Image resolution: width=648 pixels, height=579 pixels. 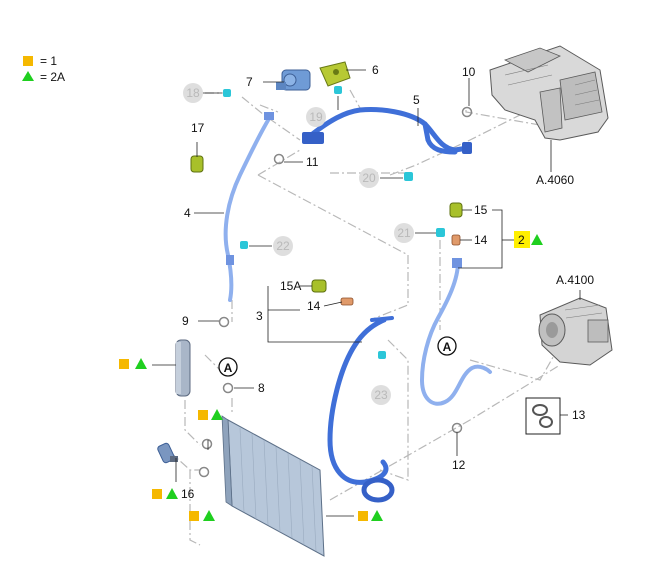 What do you see at coordinates (537, 239) in the screenshot?
I see `marker-triangle-part2` at bounding box center [537, 239].